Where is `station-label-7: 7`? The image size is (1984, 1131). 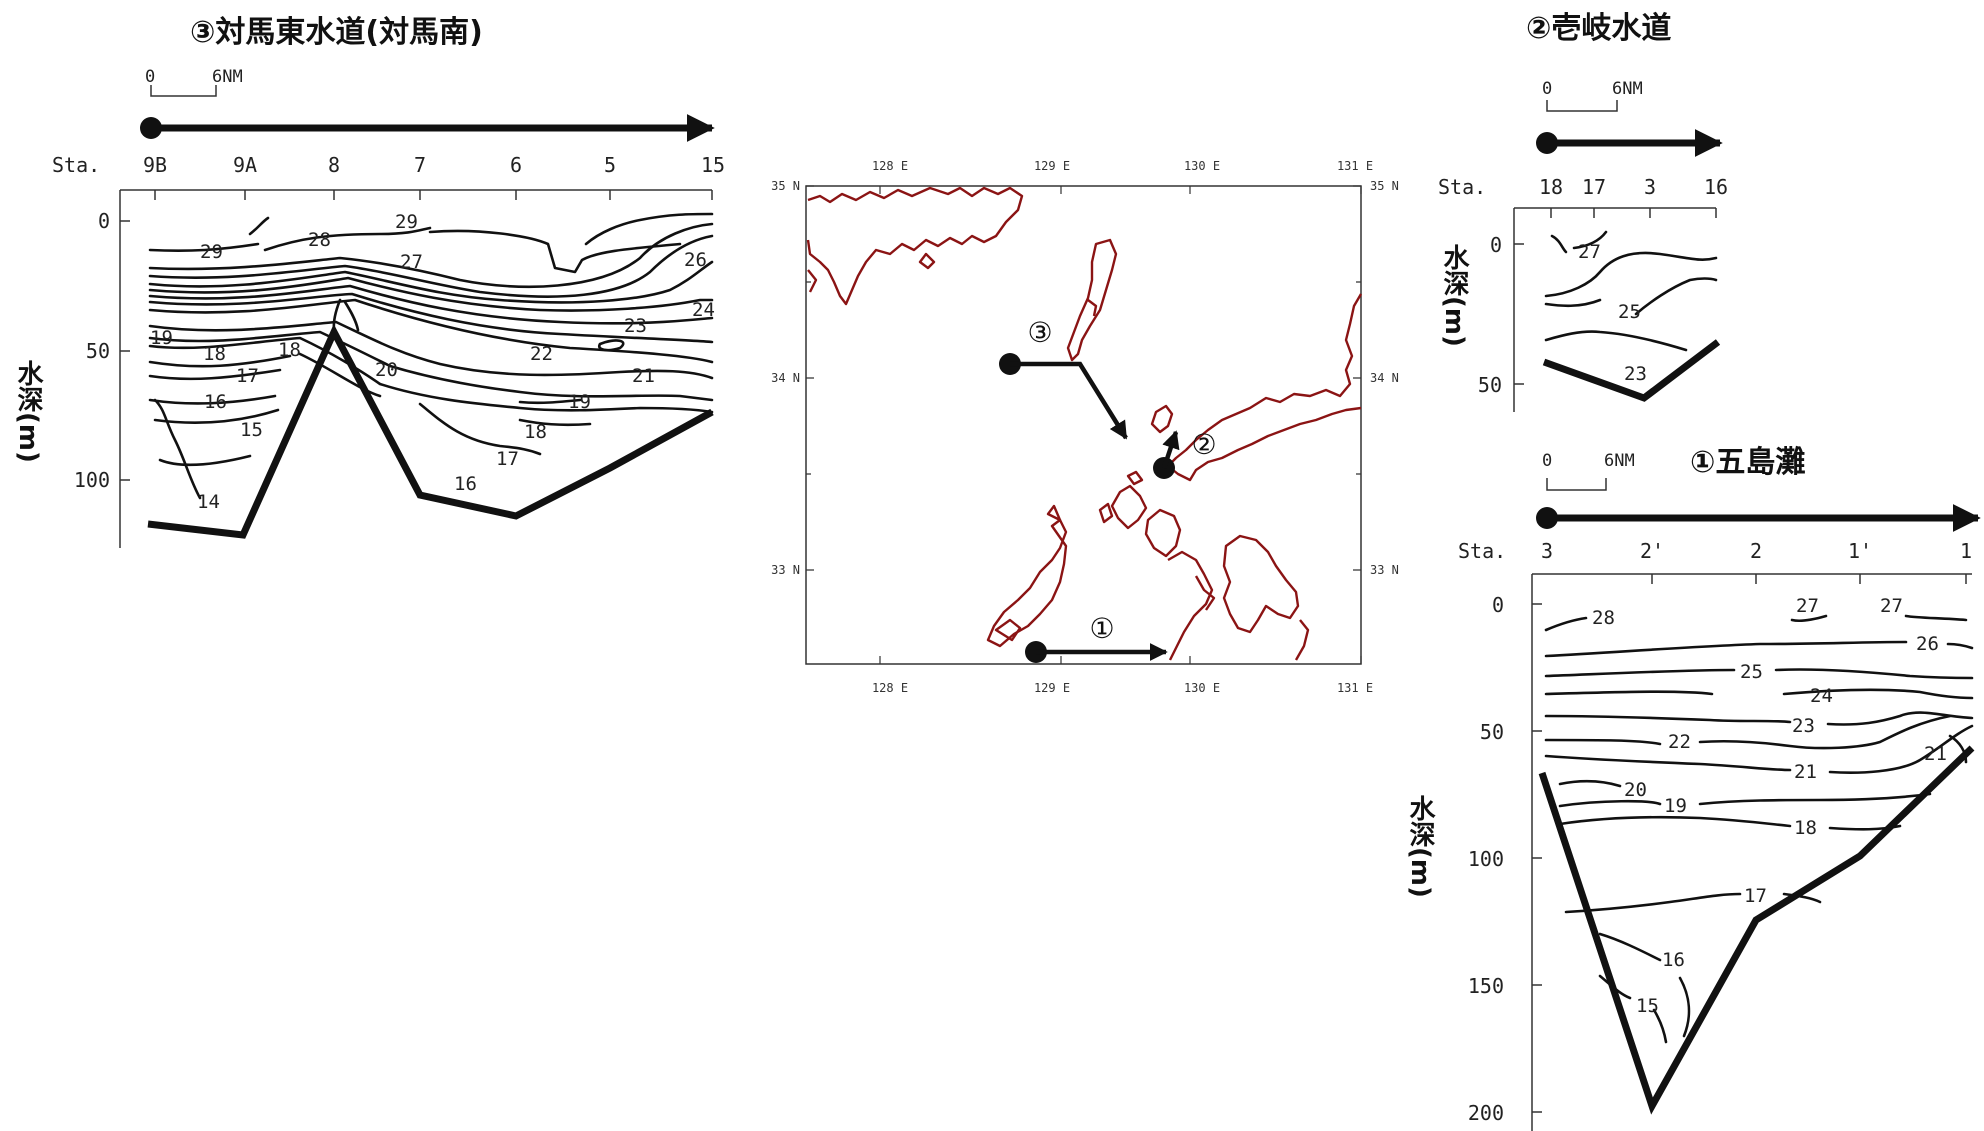
station-label-7: 7 is located at coordinates (420, 165).